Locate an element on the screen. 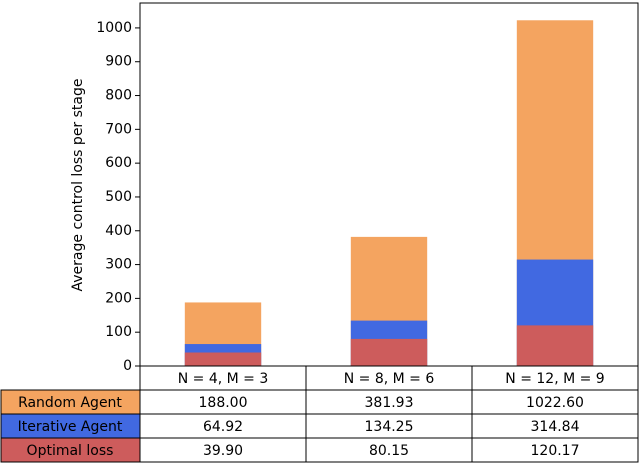 This screenshot has width=640, height=464. row-header: Optimal loss is located at coordinates (70, 451).